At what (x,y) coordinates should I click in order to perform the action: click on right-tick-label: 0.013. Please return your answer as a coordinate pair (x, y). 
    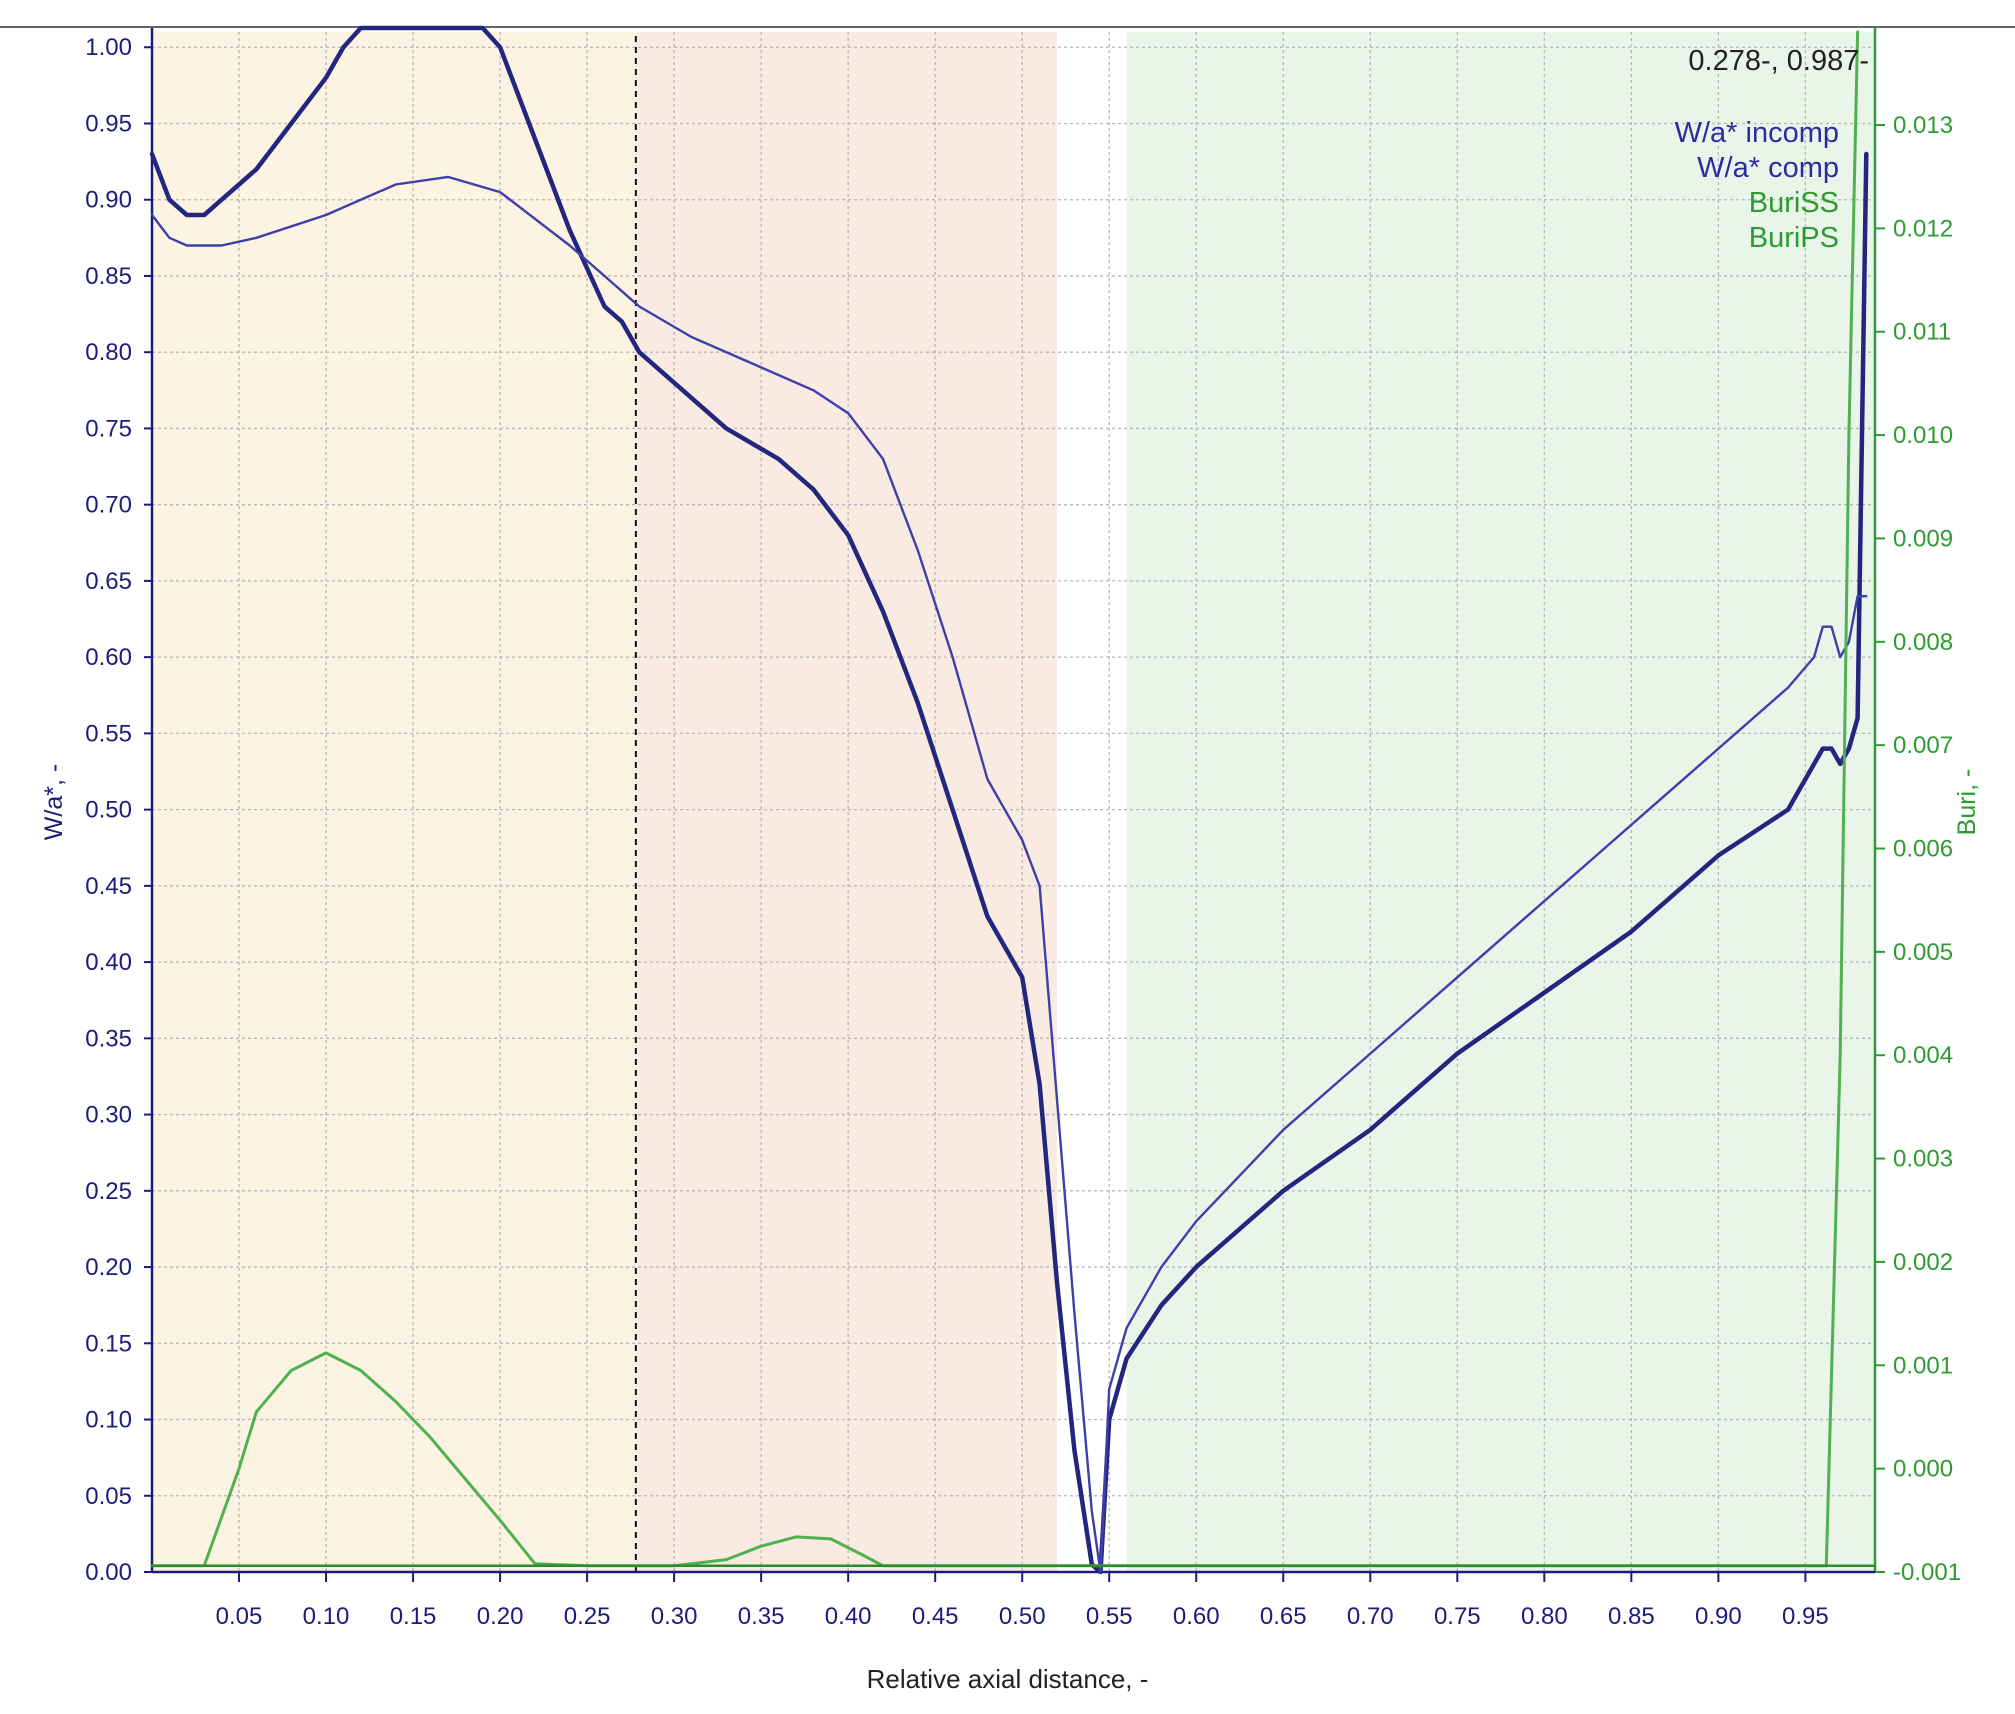
    Looking at the image, I should click on (1923, 125).